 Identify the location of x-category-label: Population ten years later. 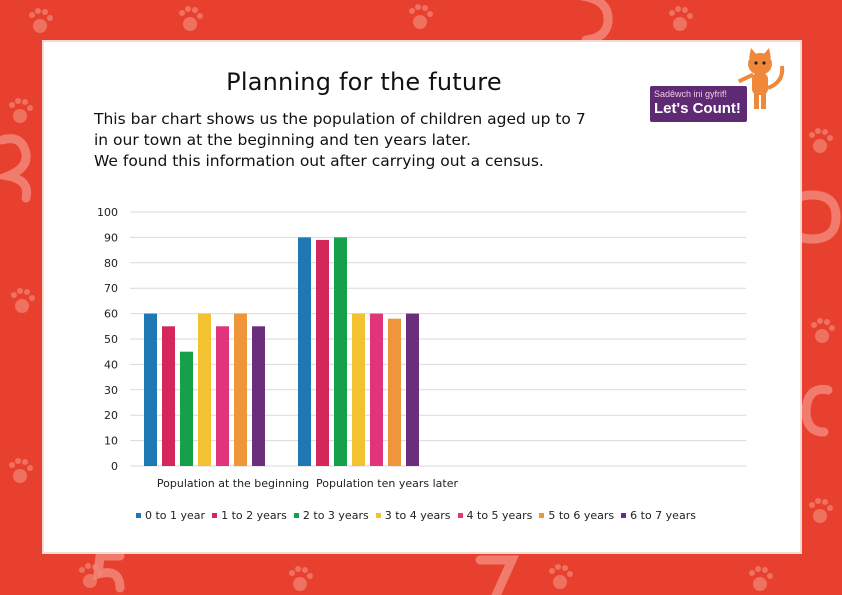
(387, 483).